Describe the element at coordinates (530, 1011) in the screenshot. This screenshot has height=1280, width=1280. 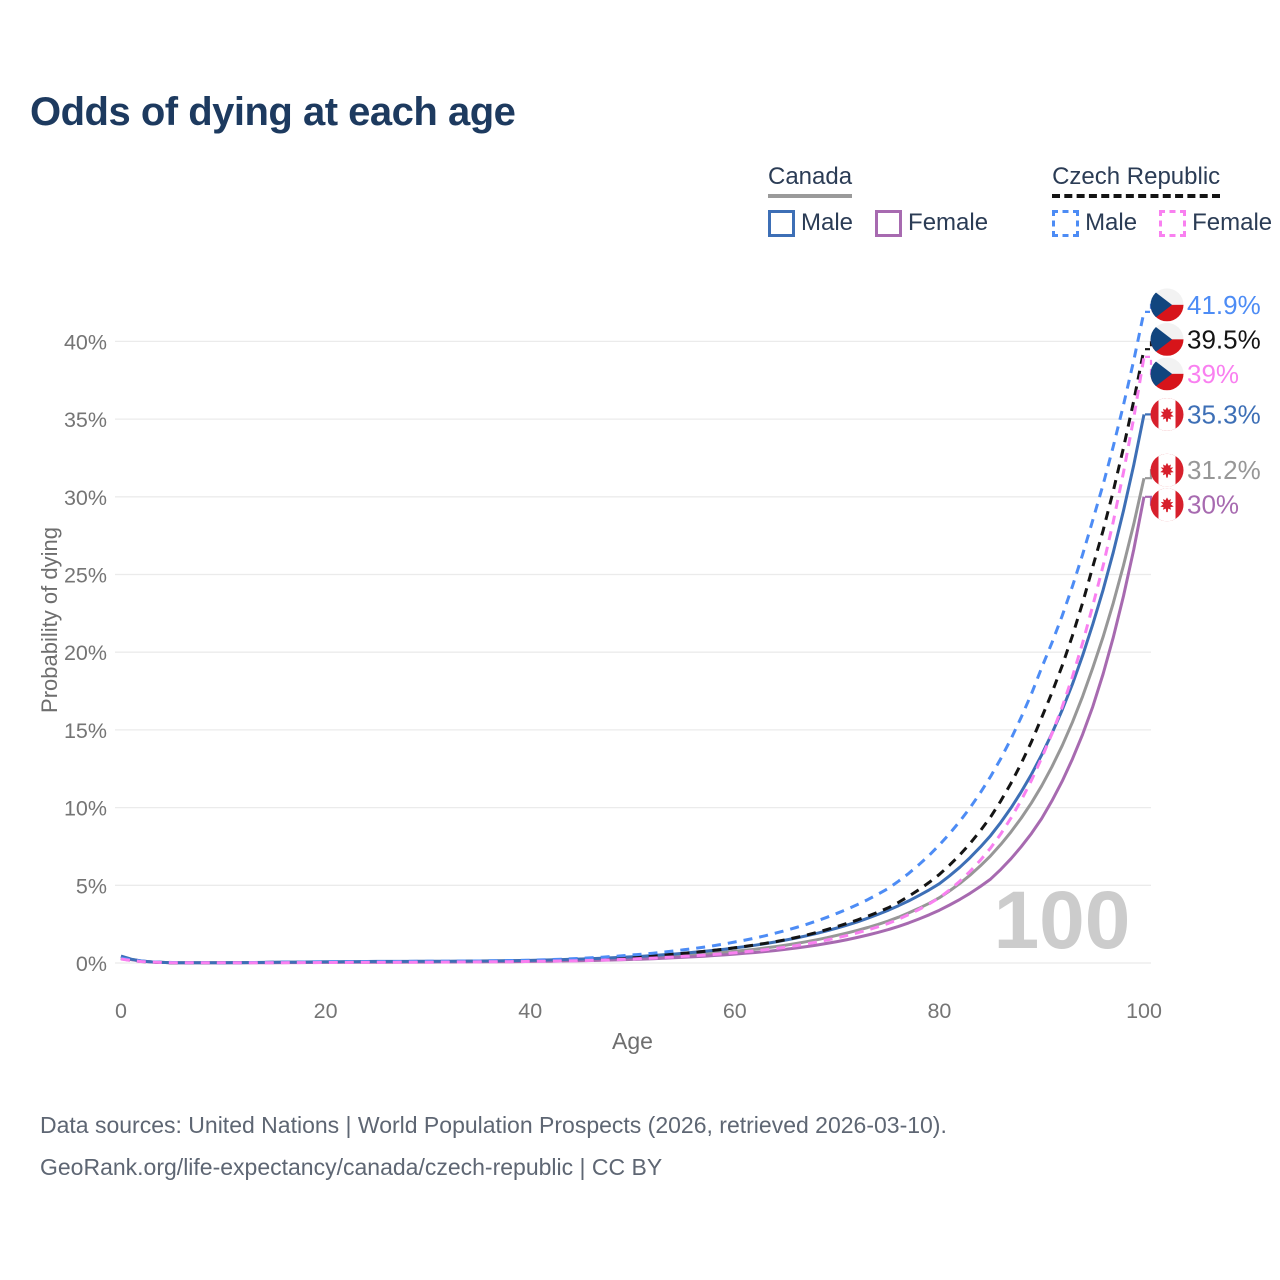
I see `x-tick-label: 40` at that location.